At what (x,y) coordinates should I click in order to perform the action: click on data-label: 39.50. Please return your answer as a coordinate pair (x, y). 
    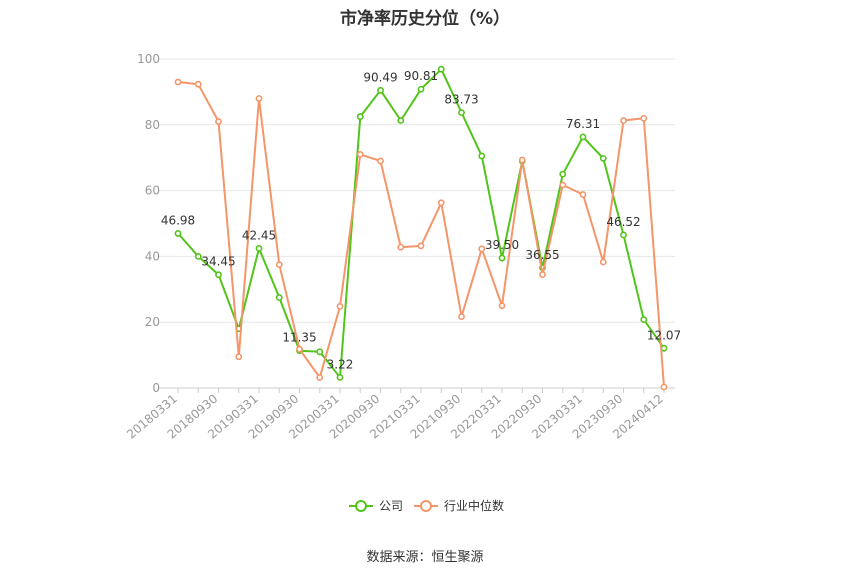
    Looking at the image, I should click on (502, 245).